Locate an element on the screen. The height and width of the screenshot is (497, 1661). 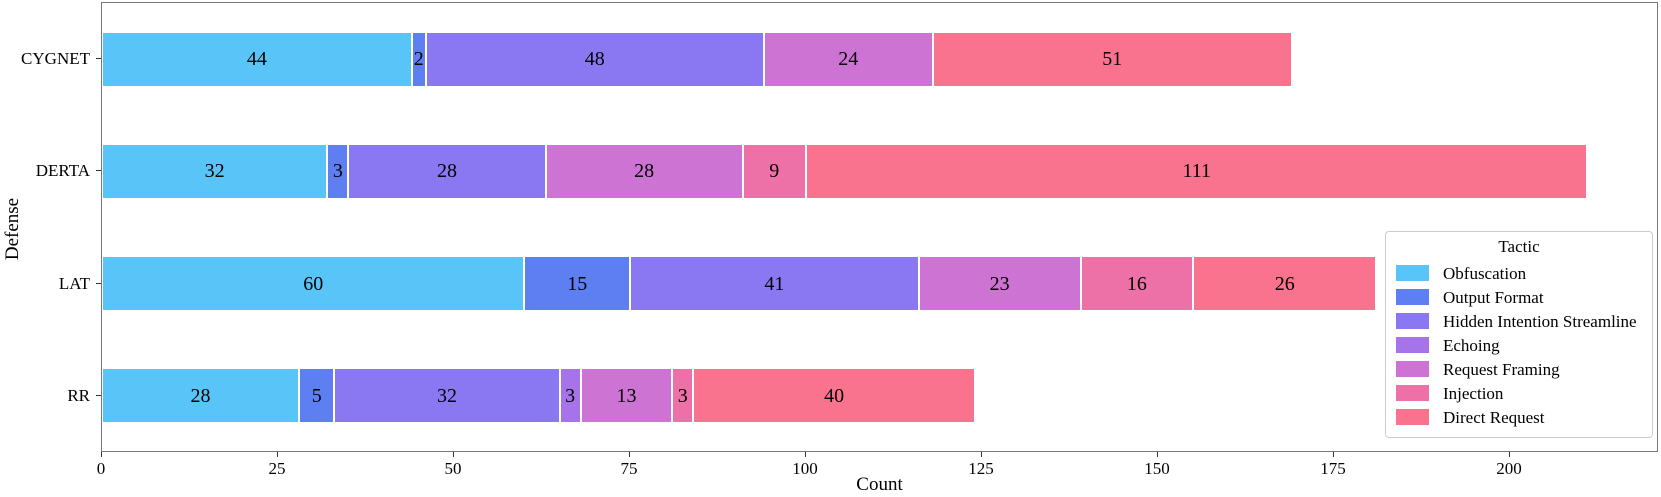
bar-value-label: 44 is located at coordinates (256, 59).